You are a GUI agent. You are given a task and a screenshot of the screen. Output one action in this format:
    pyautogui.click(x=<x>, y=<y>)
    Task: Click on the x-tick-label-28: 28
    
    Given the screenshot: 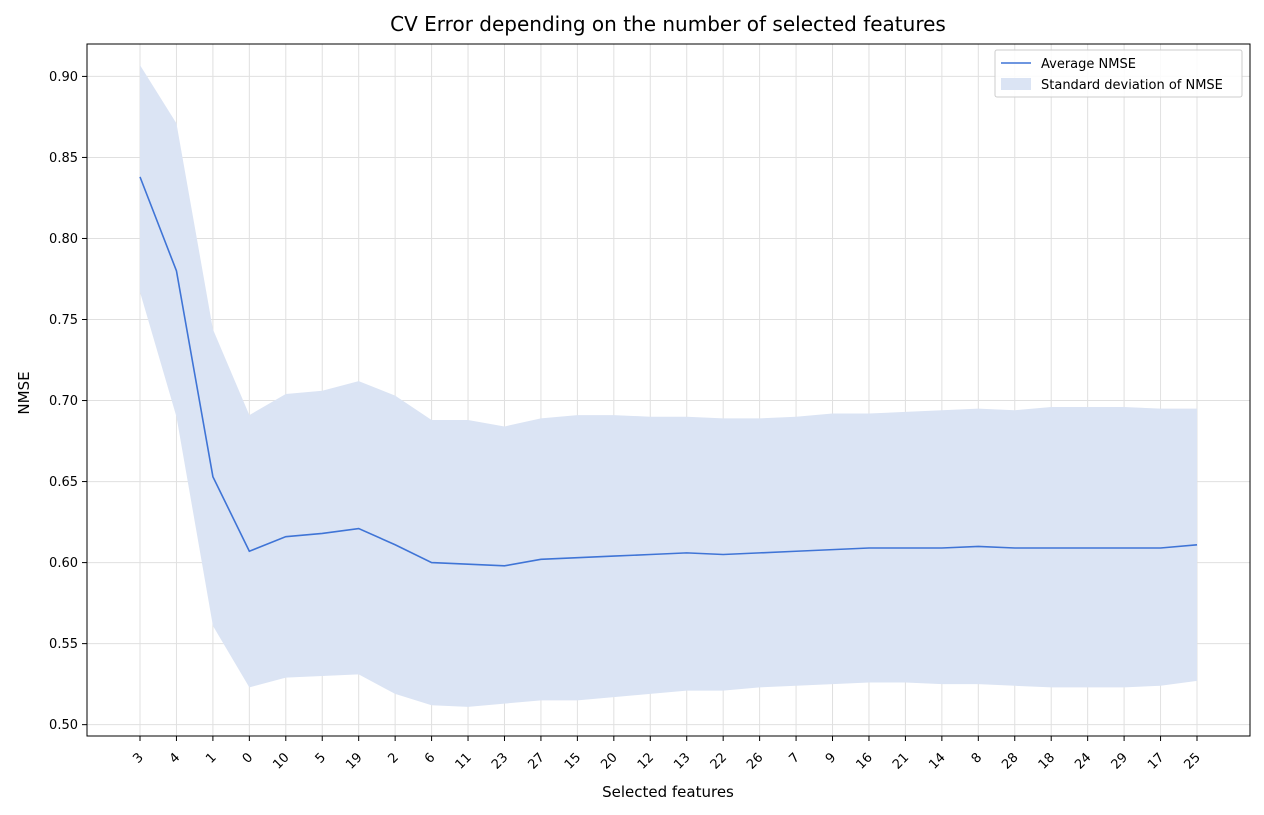 What is the action you would take?
    pyautogui.click(x=1010, y=761)
    